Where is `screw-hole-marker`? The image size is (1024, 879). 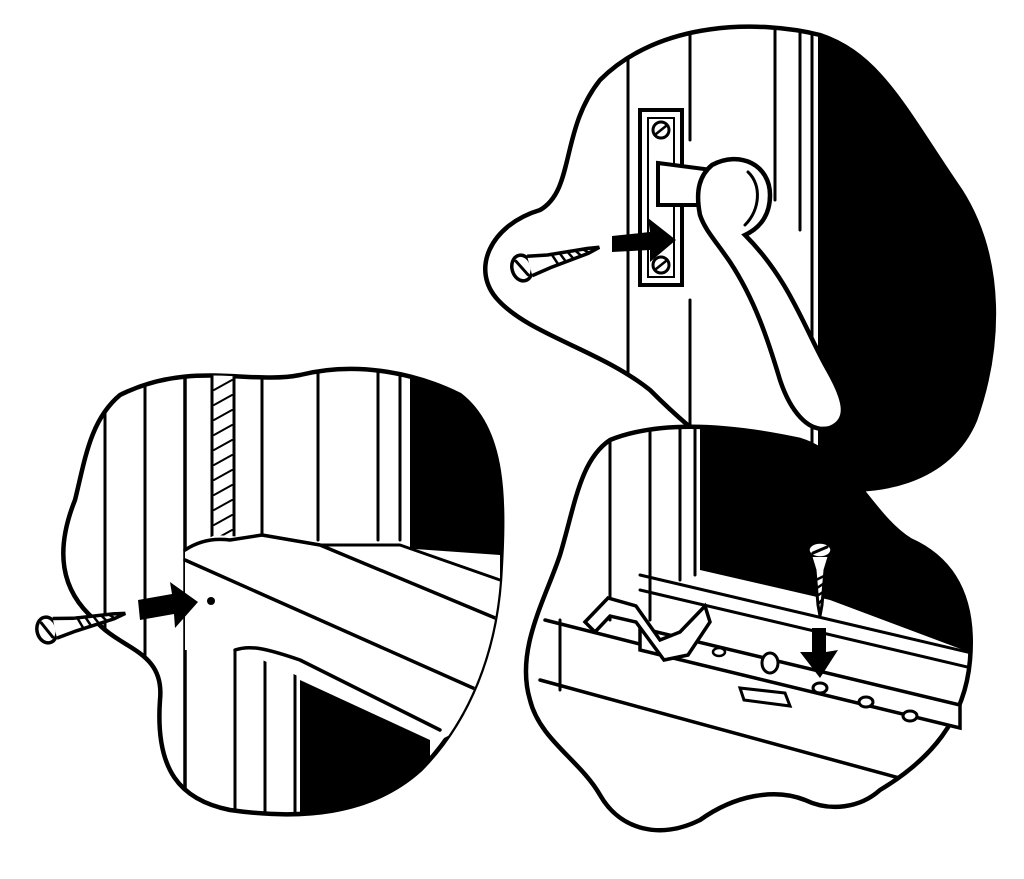
screw-hole-marker is located at coordinates (211, 601).